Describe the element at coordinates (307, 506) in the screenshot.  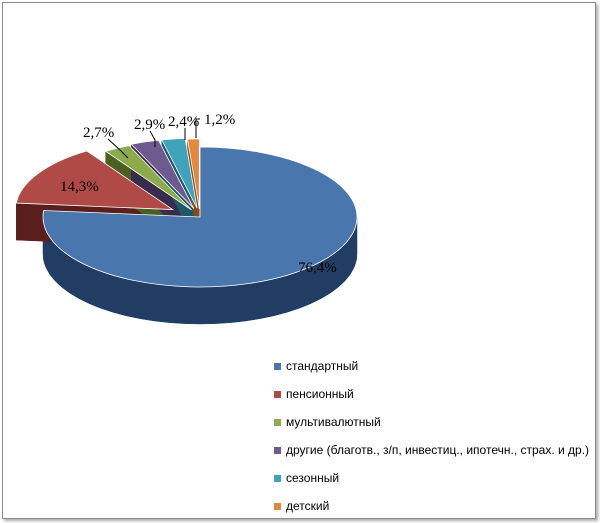
I see `legend-label-5: детский` at that location.